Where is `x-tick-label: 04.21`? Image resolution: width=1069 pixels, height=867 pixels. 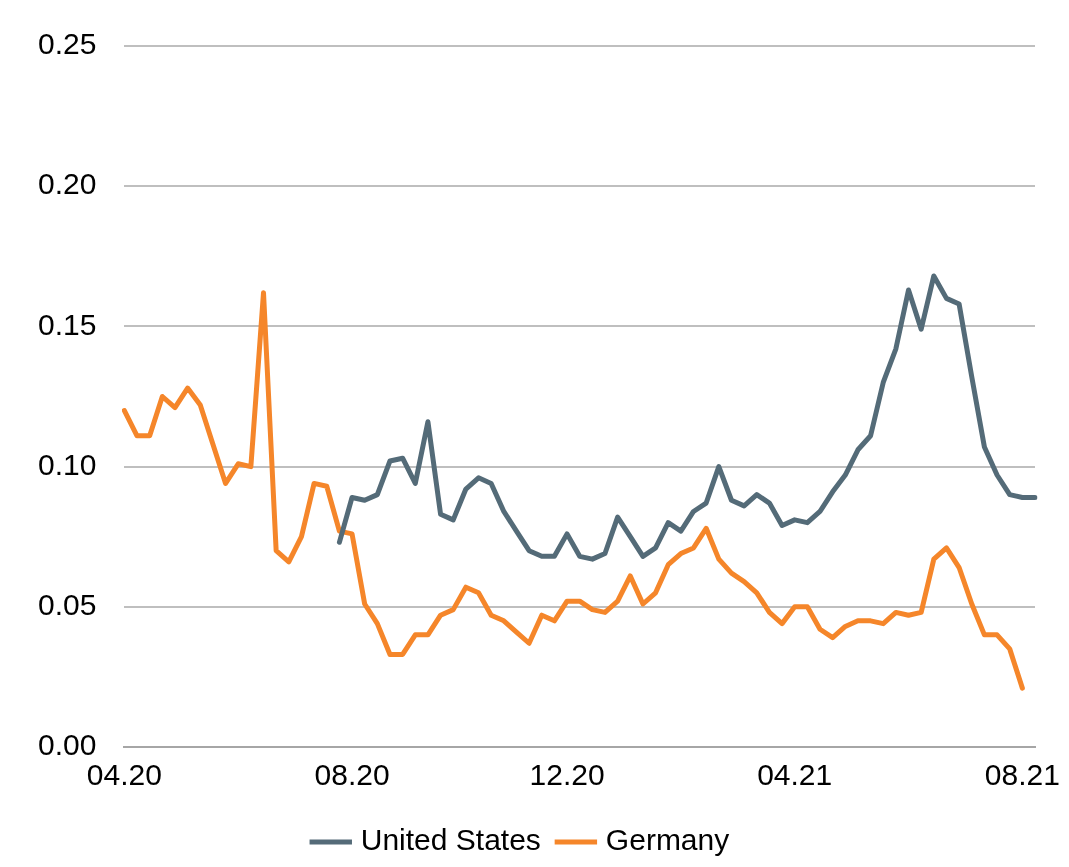 x-tick-label: 04.21 is located at coordinates (795, 775).